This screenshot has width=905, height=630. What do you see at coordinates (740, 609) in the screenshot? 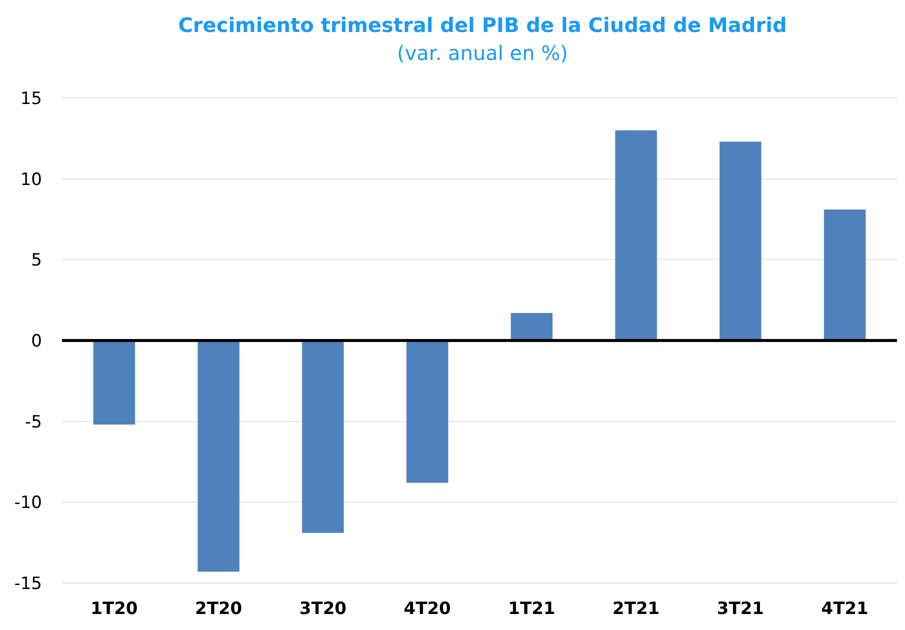
I see `x-tick-label: 3T21` at bounding box center [740, 609].